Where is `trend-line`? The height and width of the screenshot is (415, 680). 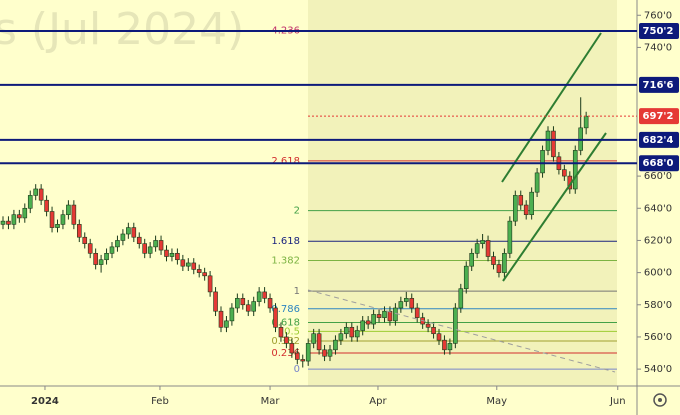
trend-line is located at coordinates (461, 331).